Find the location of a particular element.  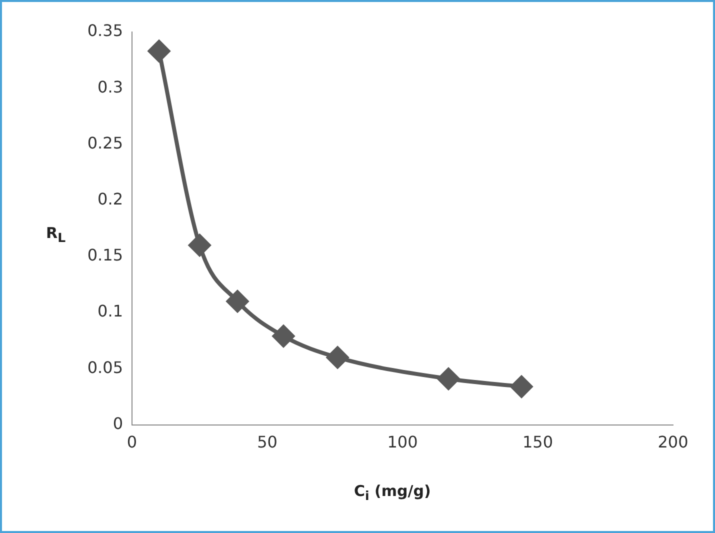

y-tick-label: 0 is located at coordinates (117, 423).